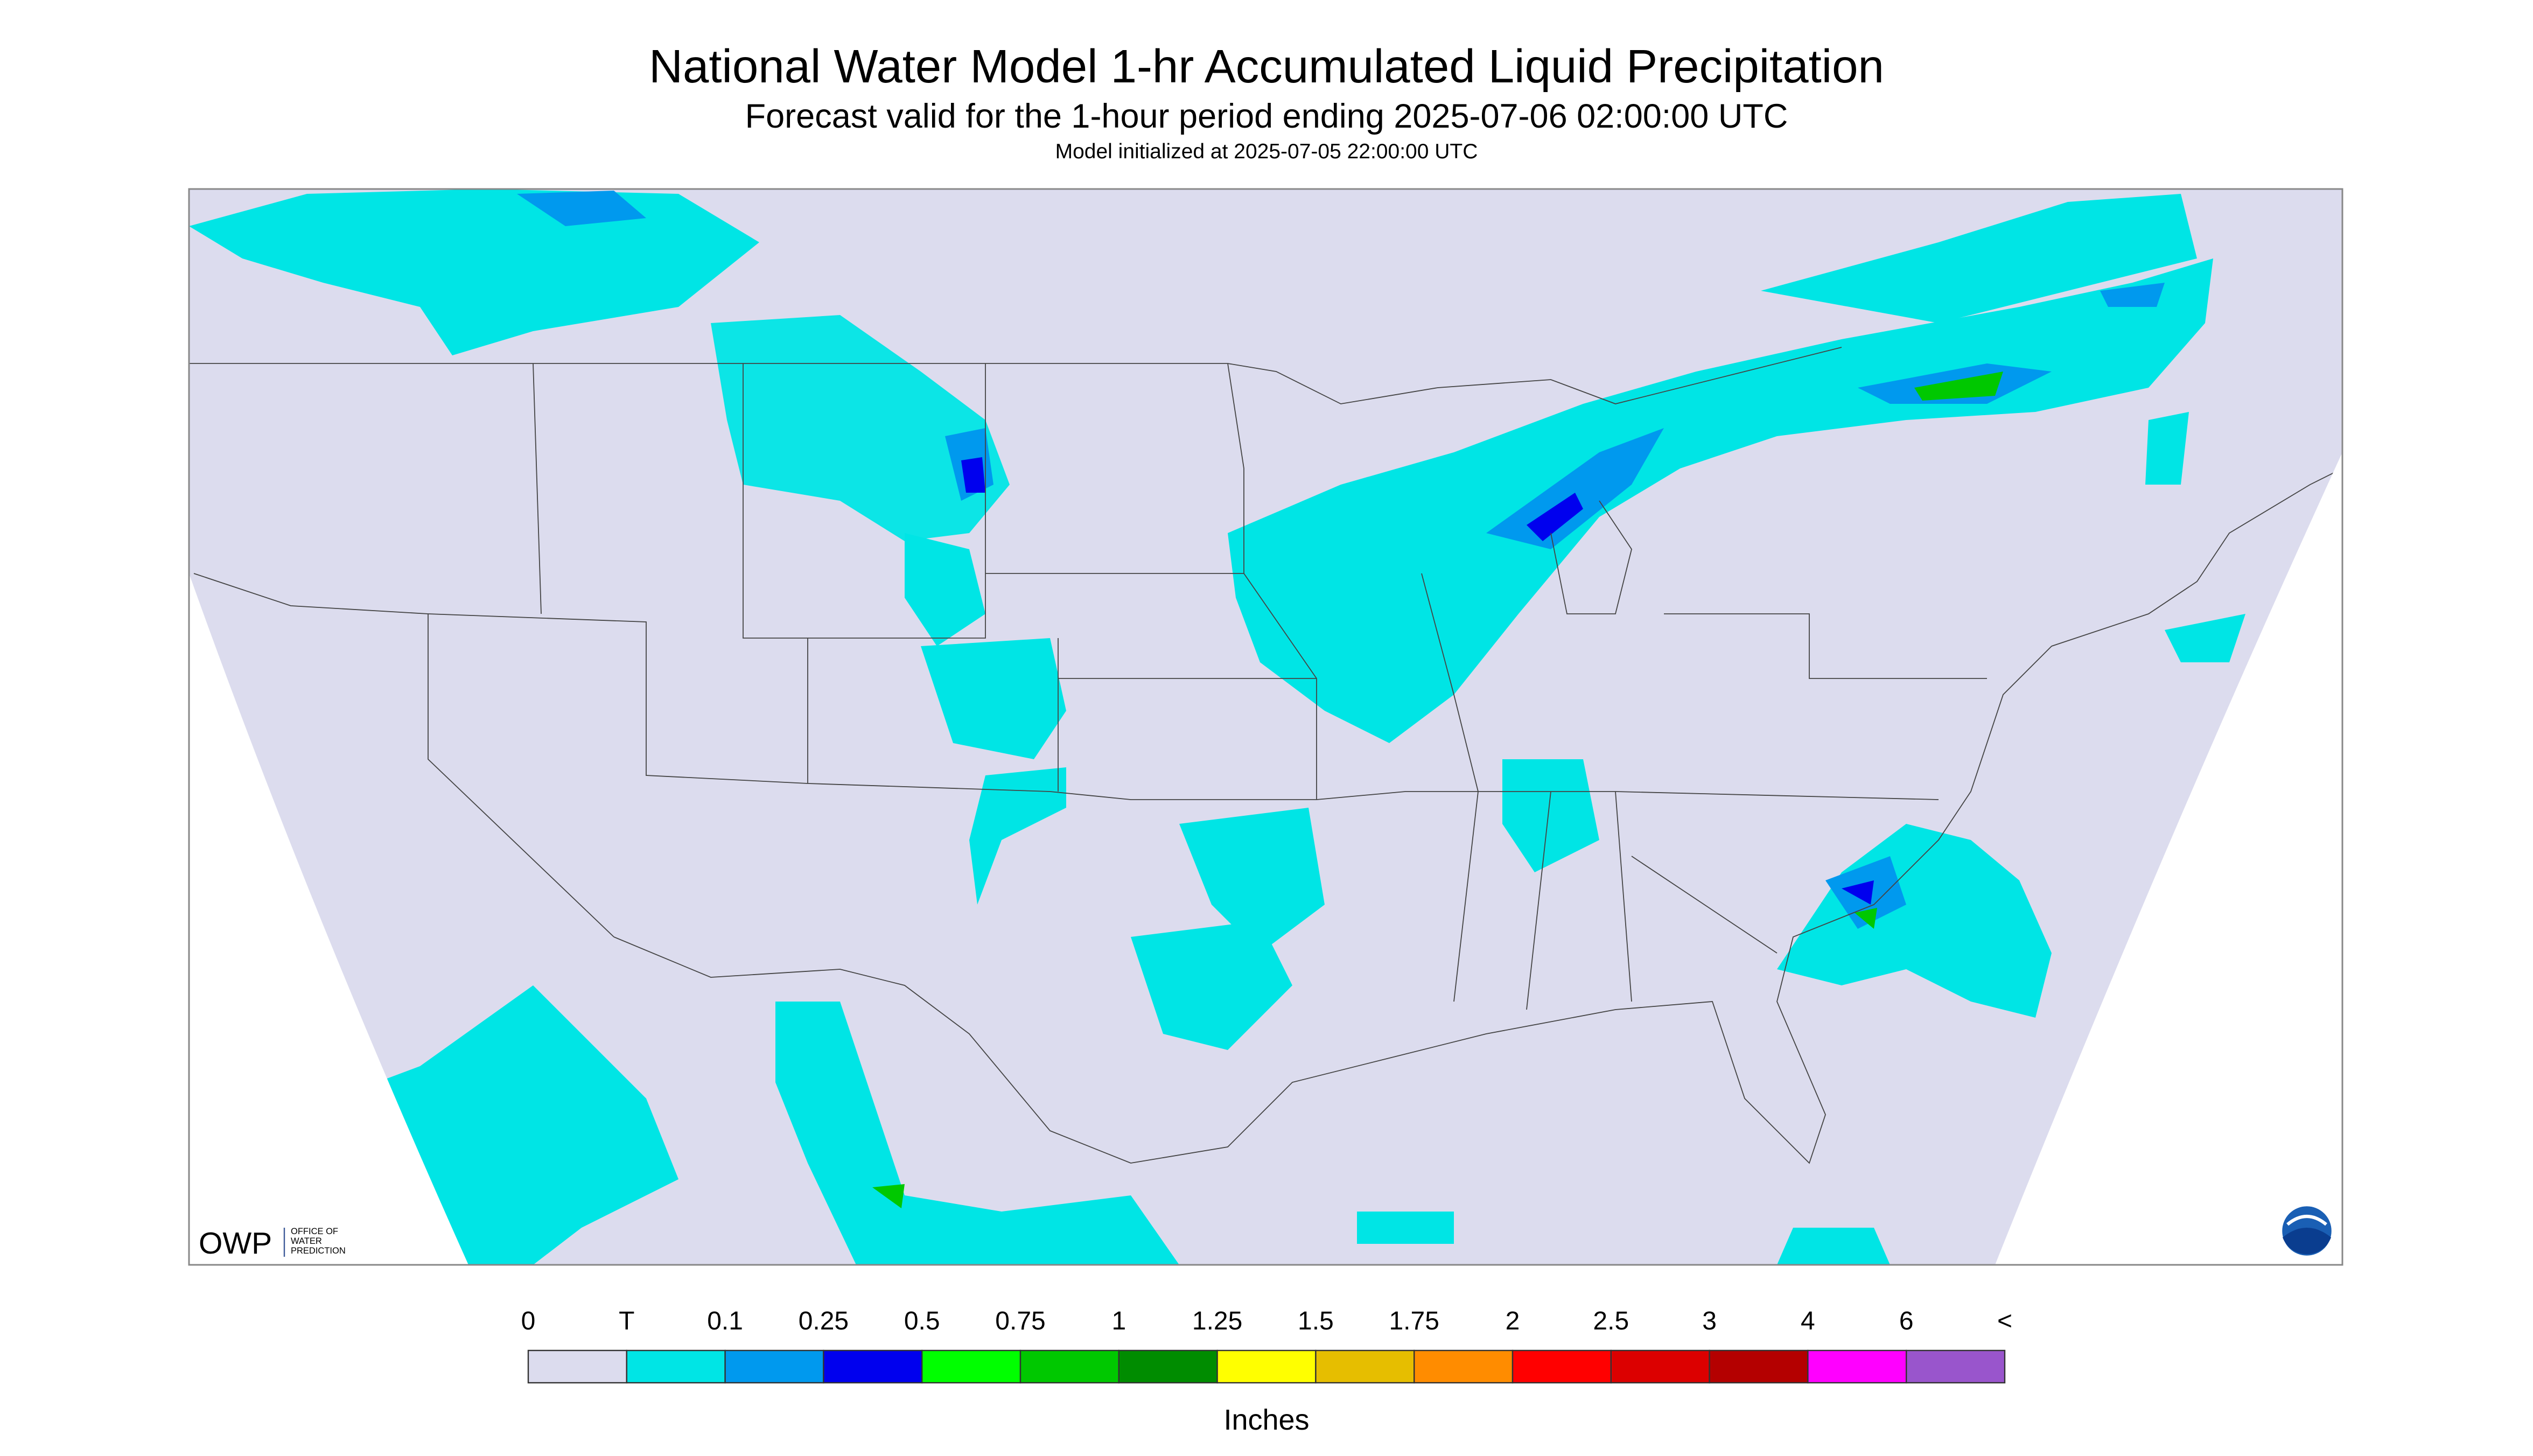 The image size is (2533, 1456). Describe the element at coordinates (318, 1251) in the screenshot. I see `owp-office: PREDICTION` at that location.